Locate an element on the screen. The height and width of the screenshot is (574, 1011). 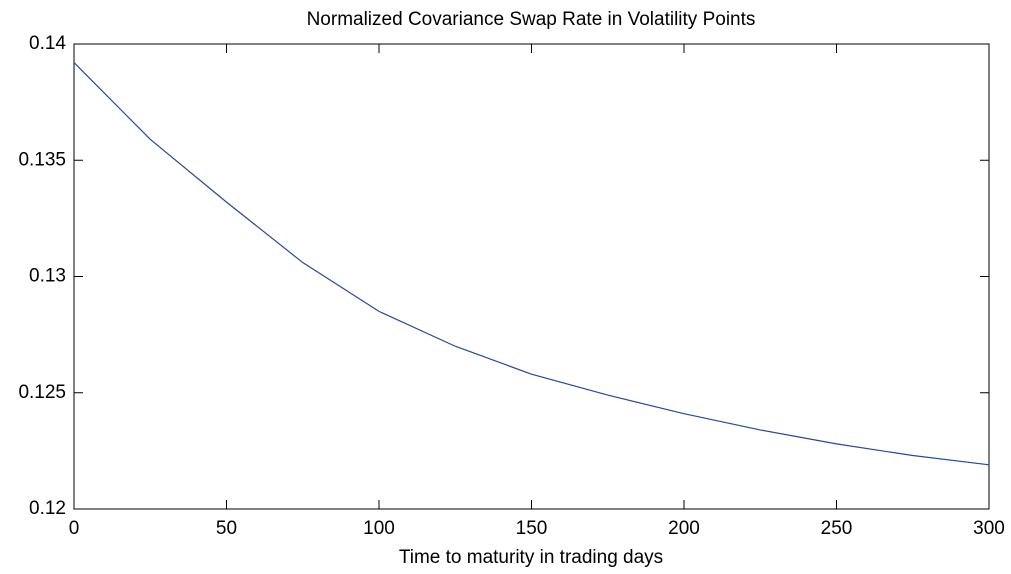
x-tick-label: 150 is located at coordinates (532, 528).